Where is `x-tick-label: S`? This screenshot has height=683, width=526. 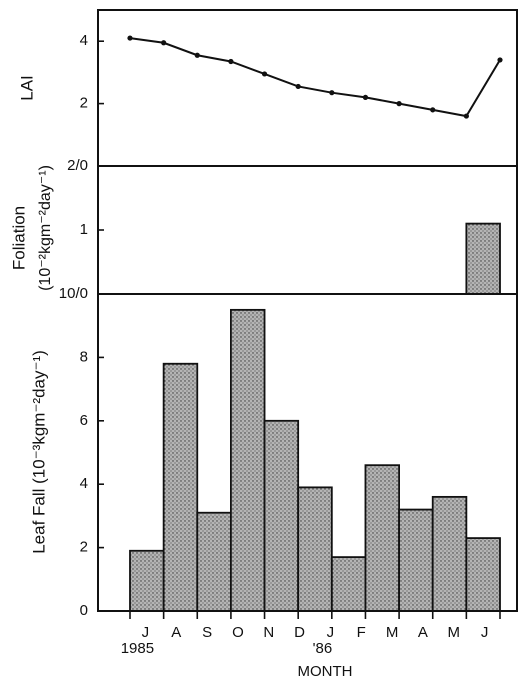 x-tick-label: S is located at coordinates (207, 632).